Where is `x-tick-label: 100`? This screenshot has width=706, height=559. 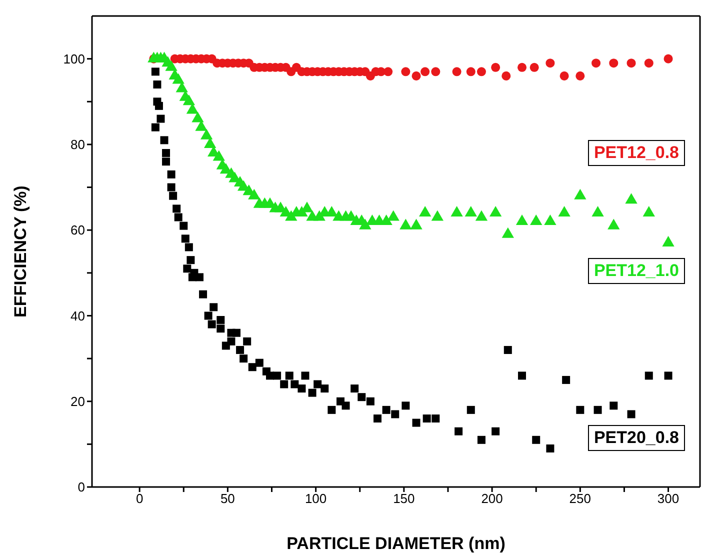
x-tick-label: 100 is located at coordinates (315, 498).